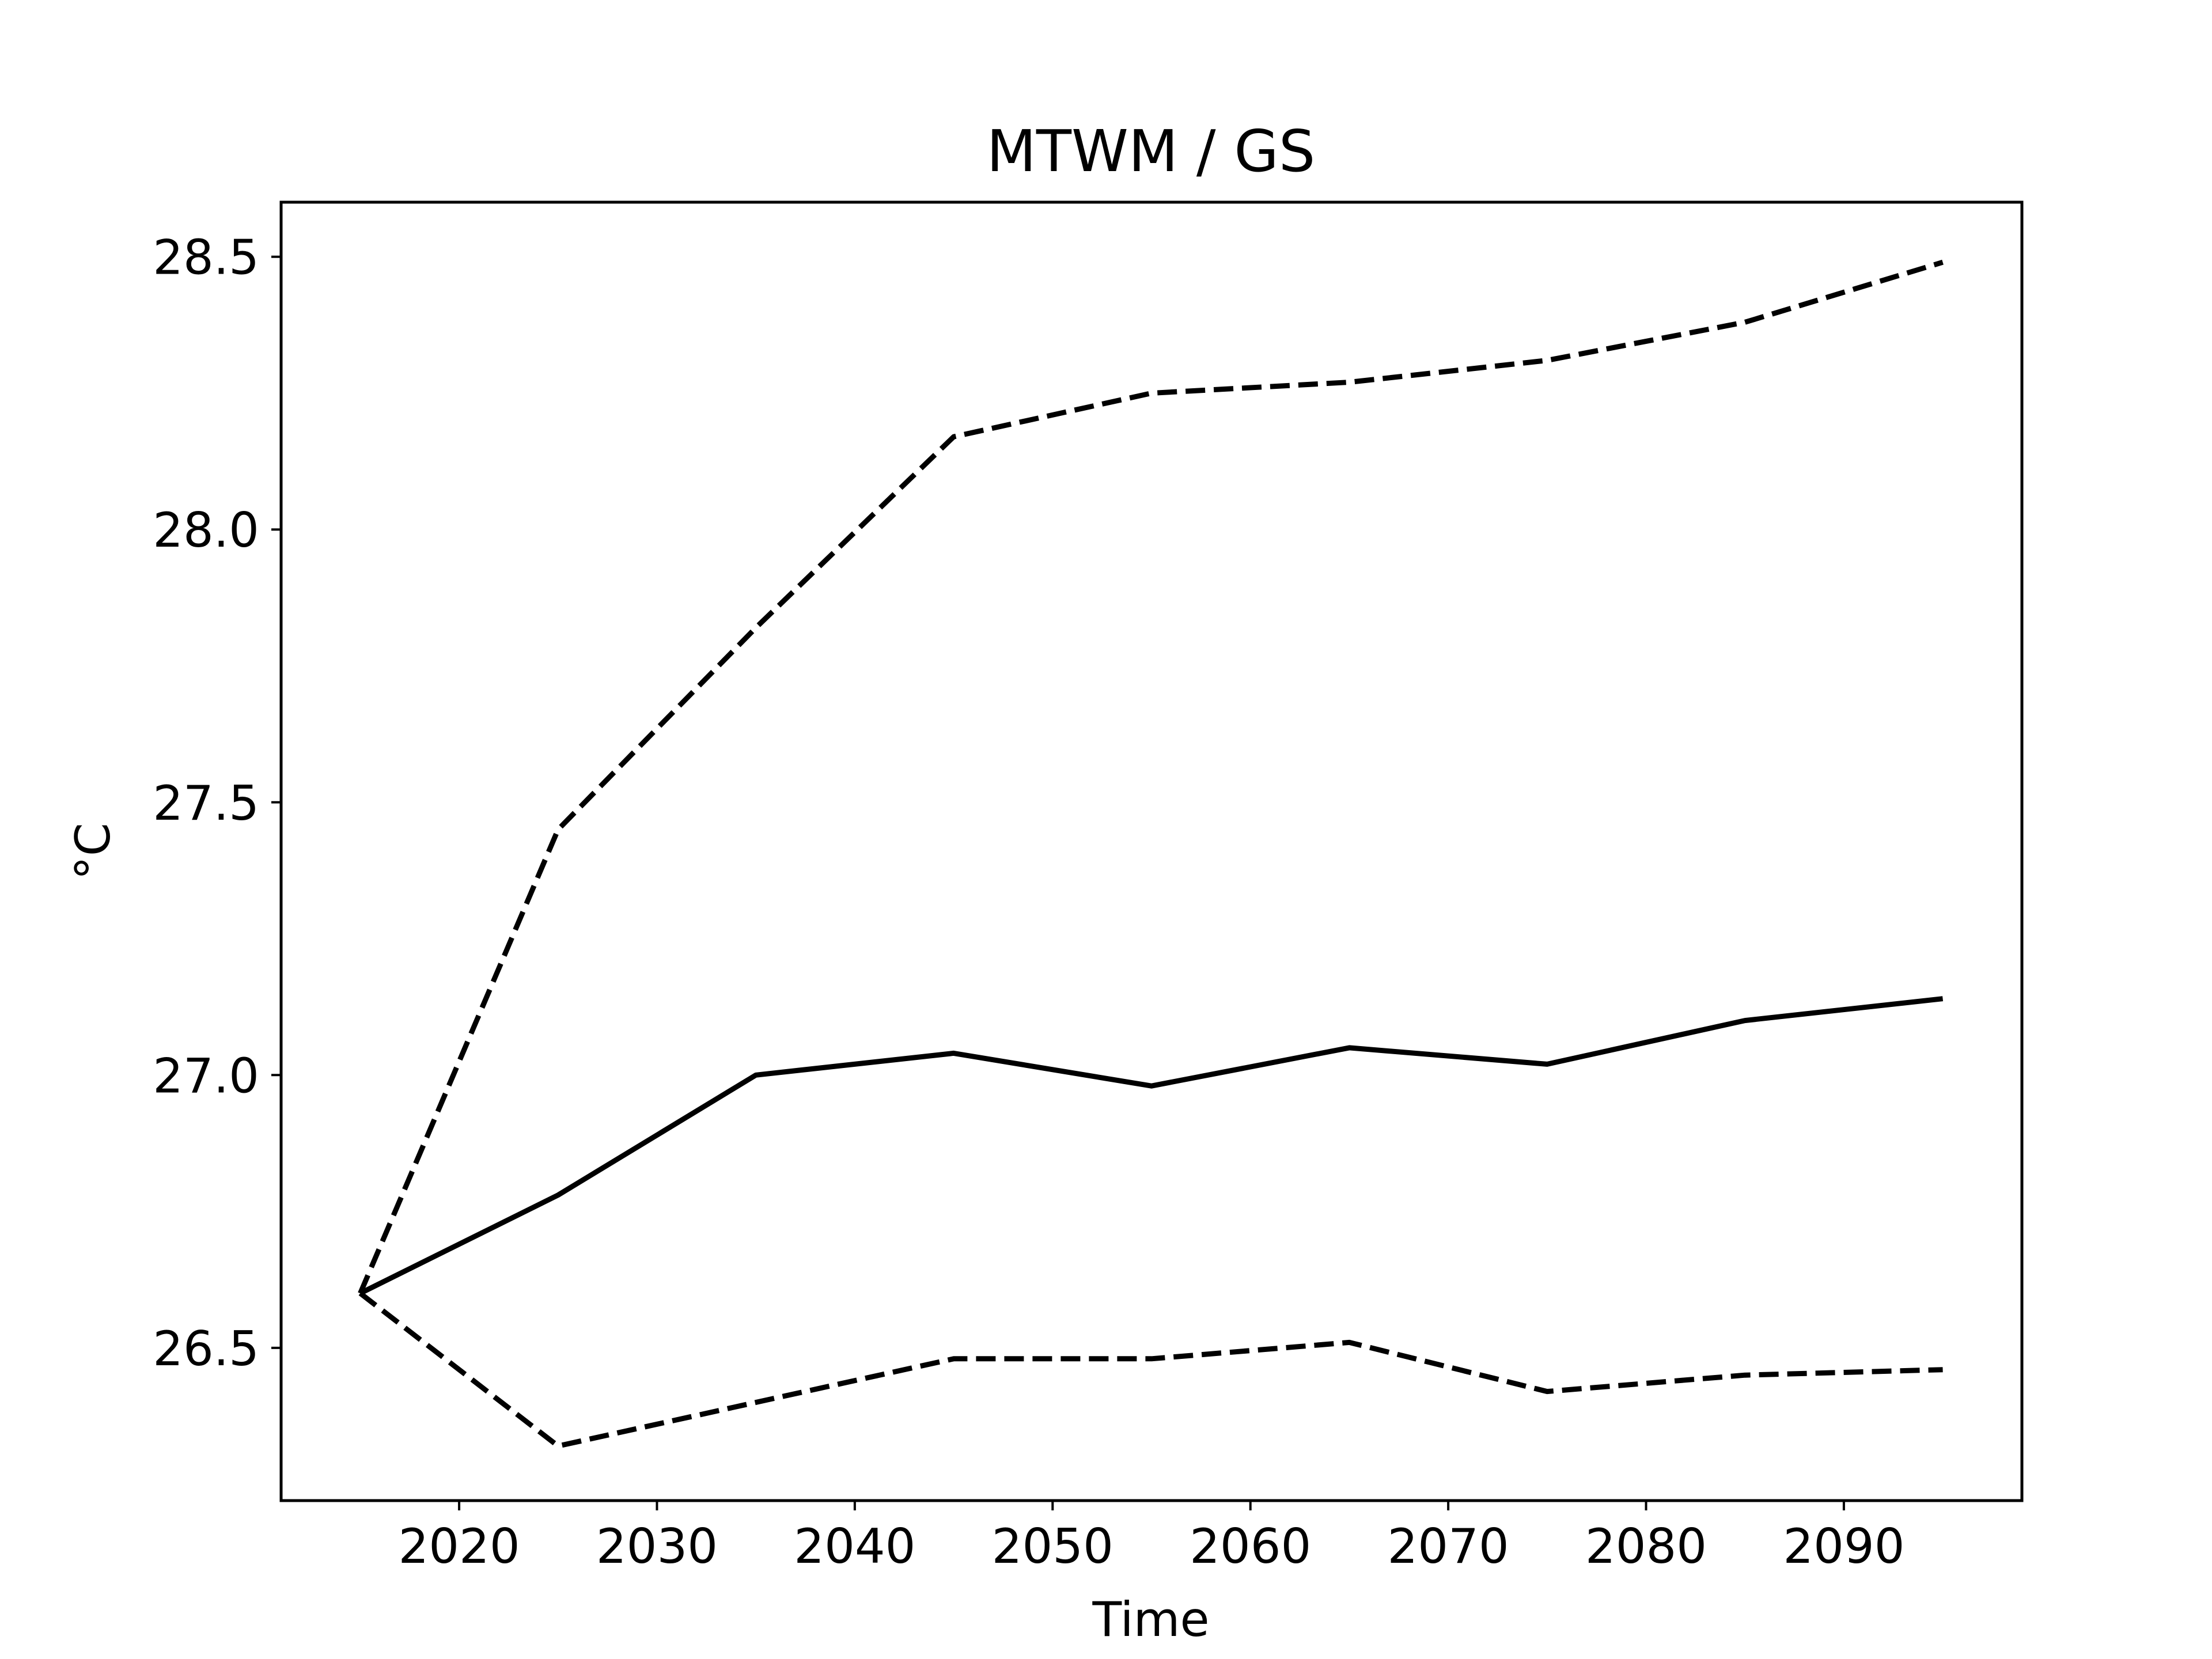  Describe the element at coordinates (206, 530) in the screenshot. I see `y-tick-label: 28.0` at that location.